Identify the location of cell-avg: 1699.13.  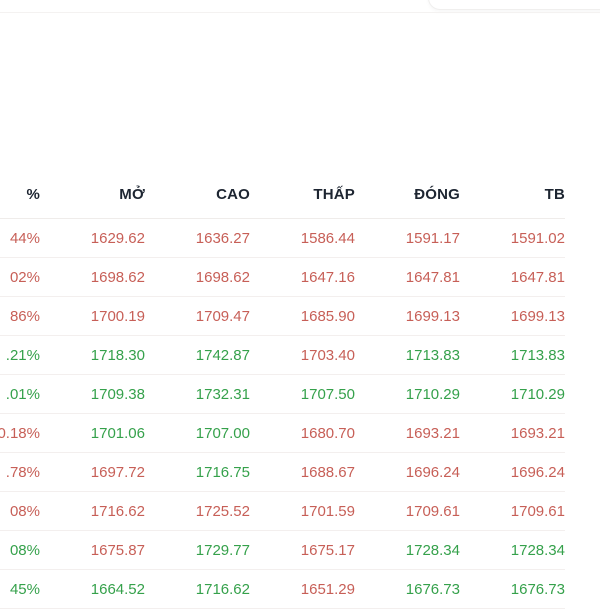
(537, 316).